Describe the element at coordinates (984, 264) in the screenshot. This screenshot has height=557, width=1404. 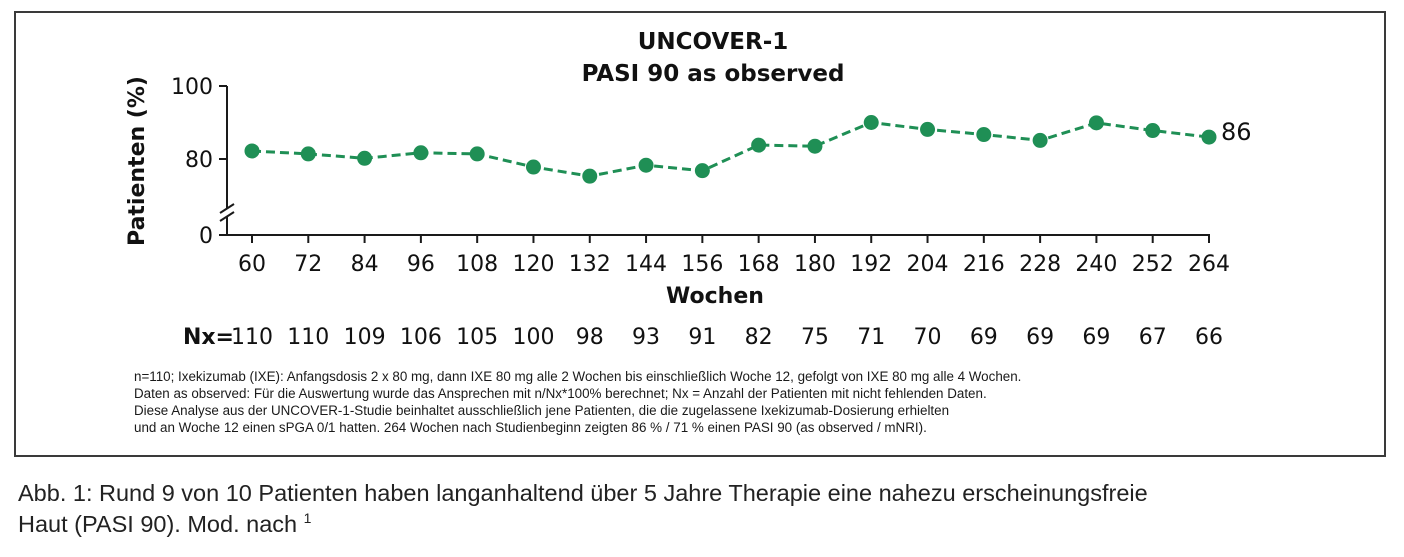
I see `x-tick-label: 216` at that location.